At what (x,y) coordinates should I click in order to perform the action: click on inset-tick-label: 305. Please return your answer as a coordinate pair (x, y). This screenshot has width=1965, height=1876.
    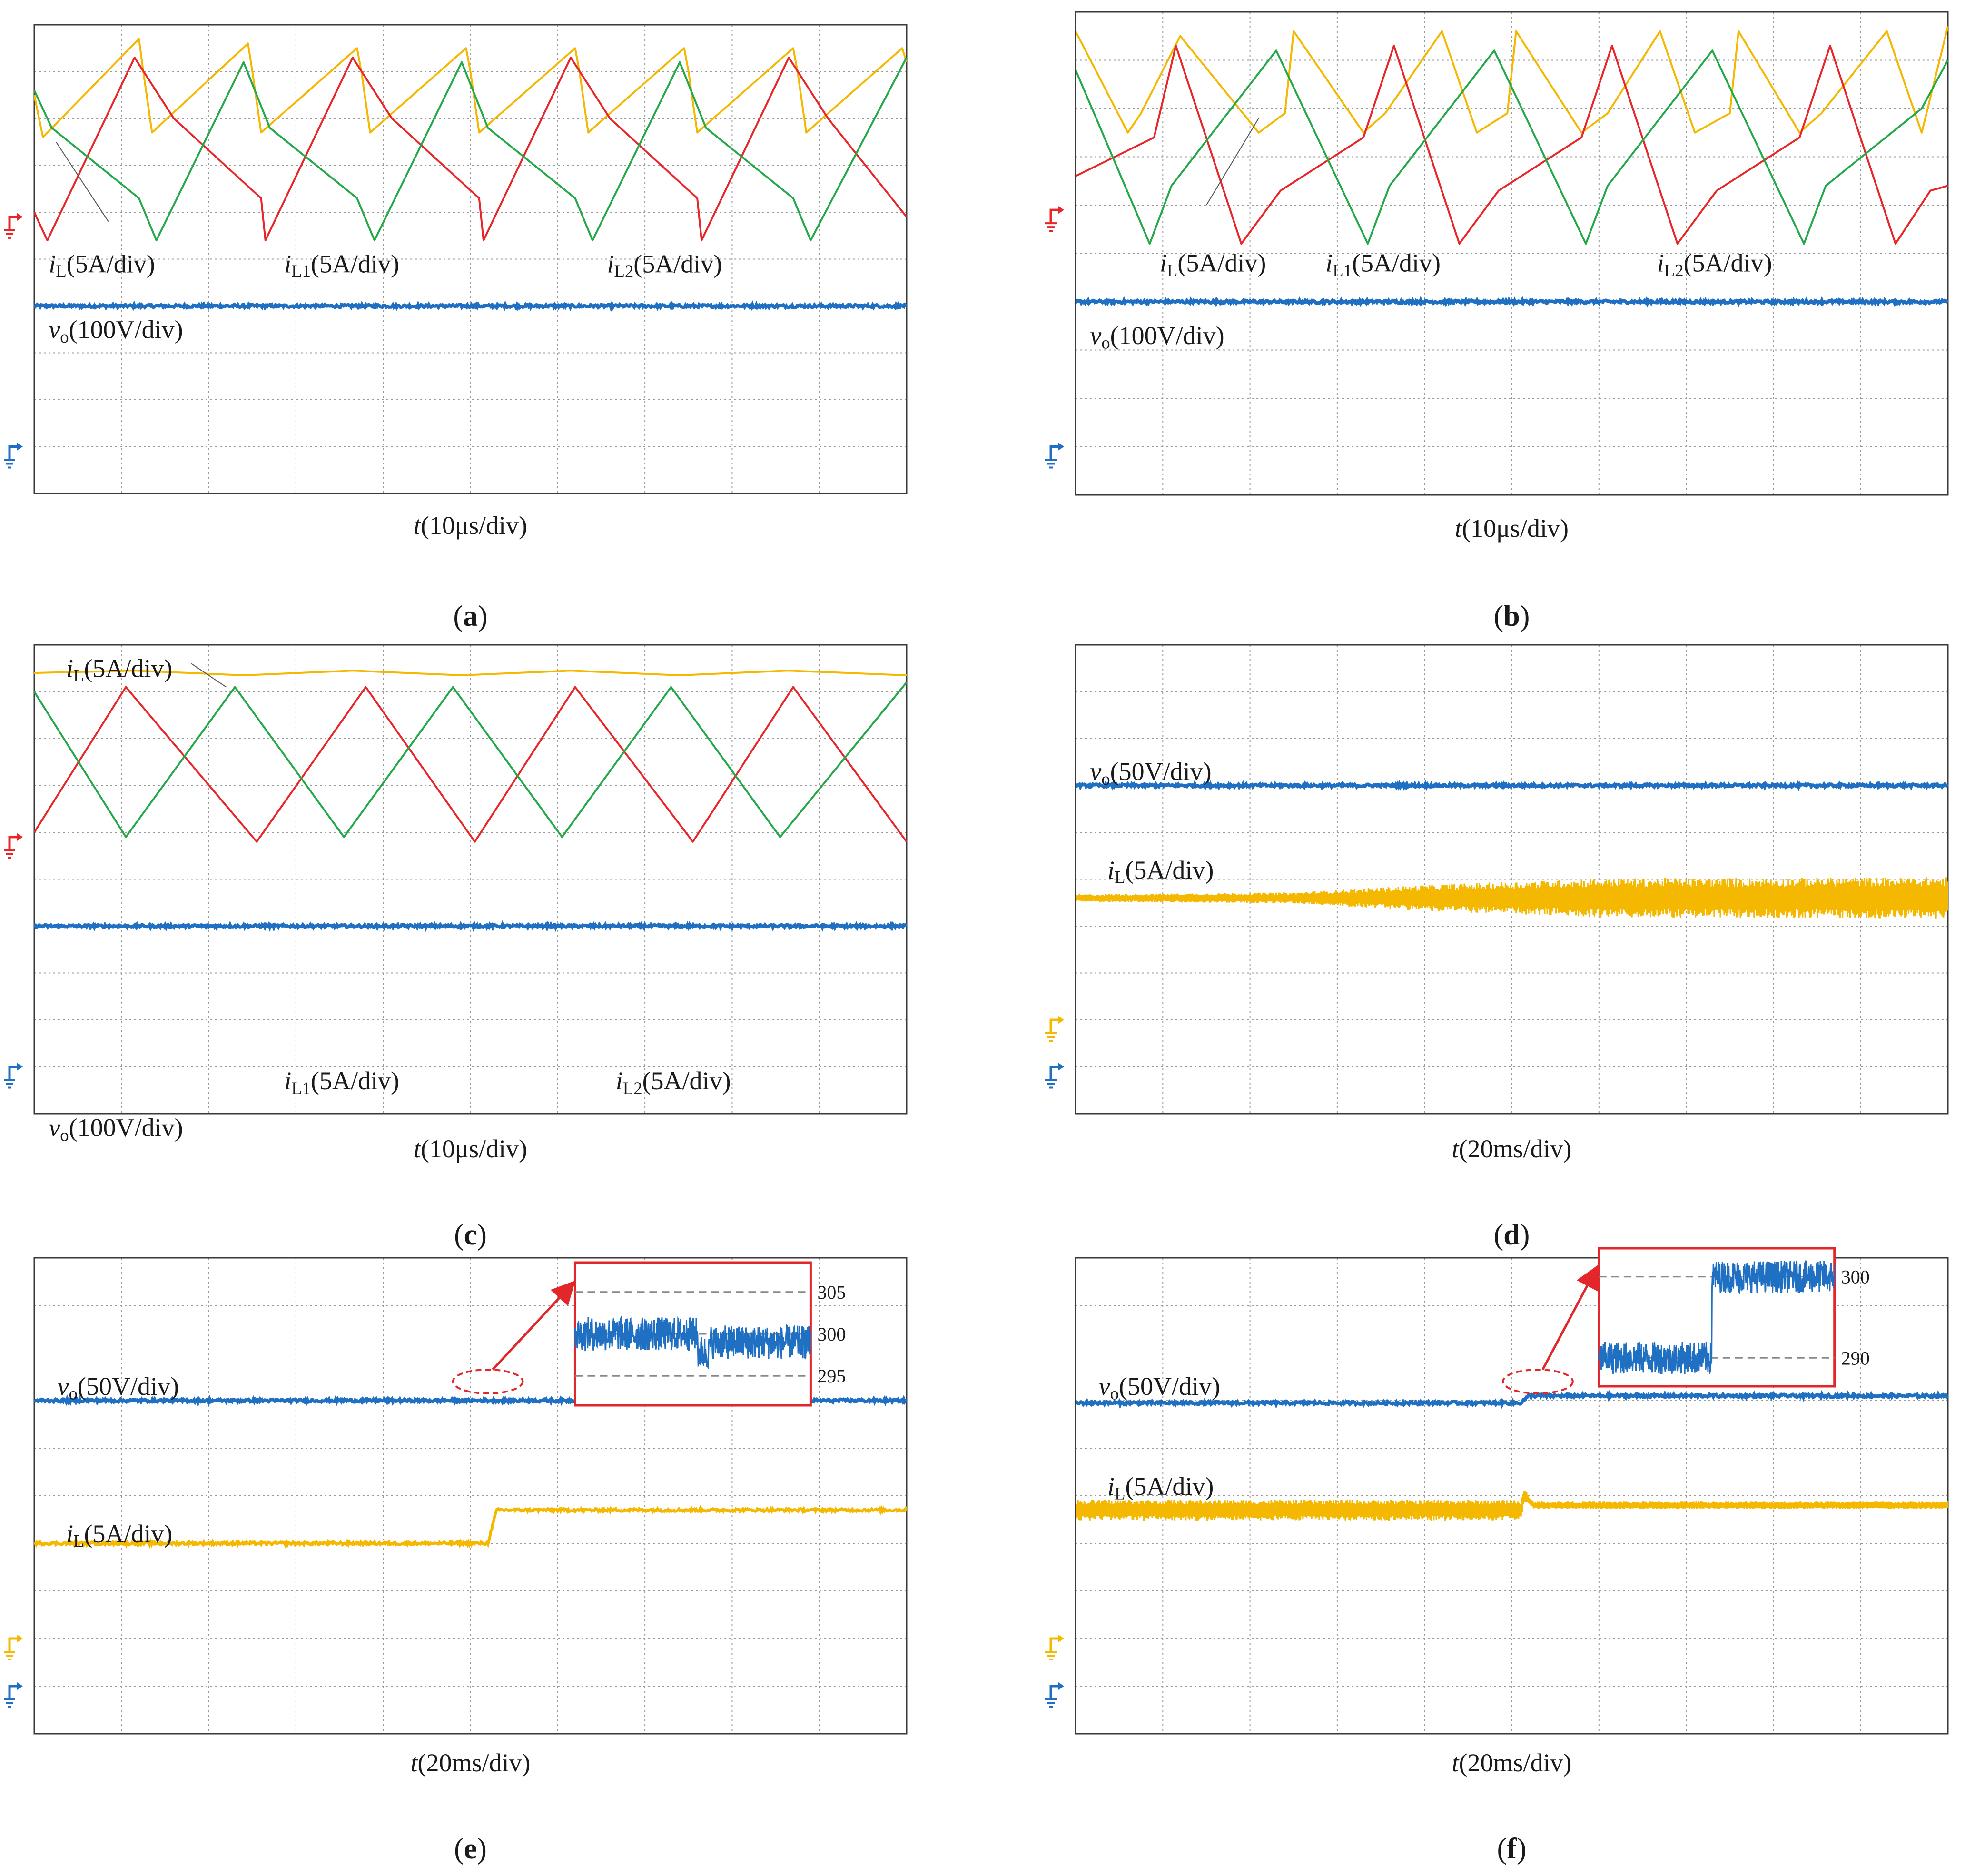
    Looking at the image, I should click on (831, 1292).